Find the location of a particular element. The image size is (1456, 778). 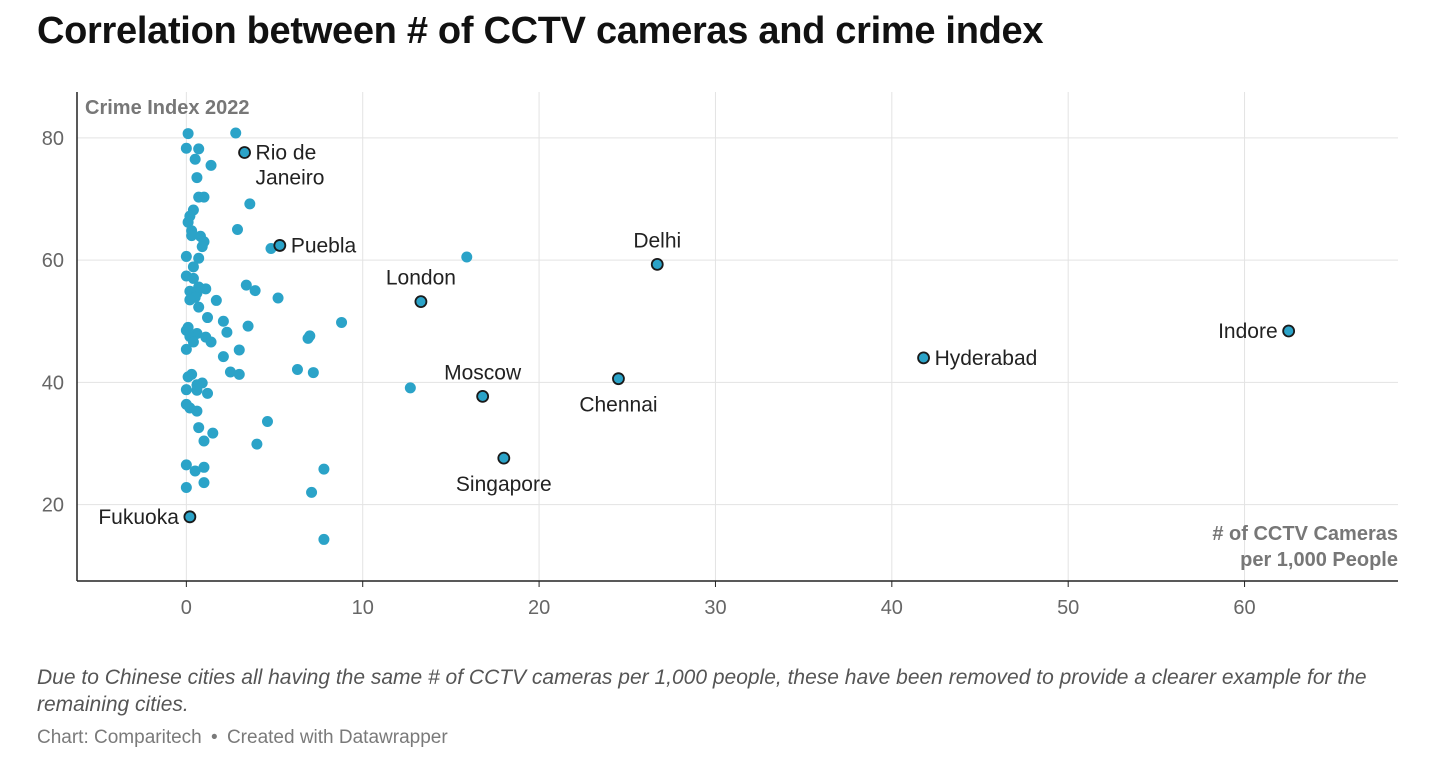

x-tick-label: 60 is located at coordinates (1244, 608).